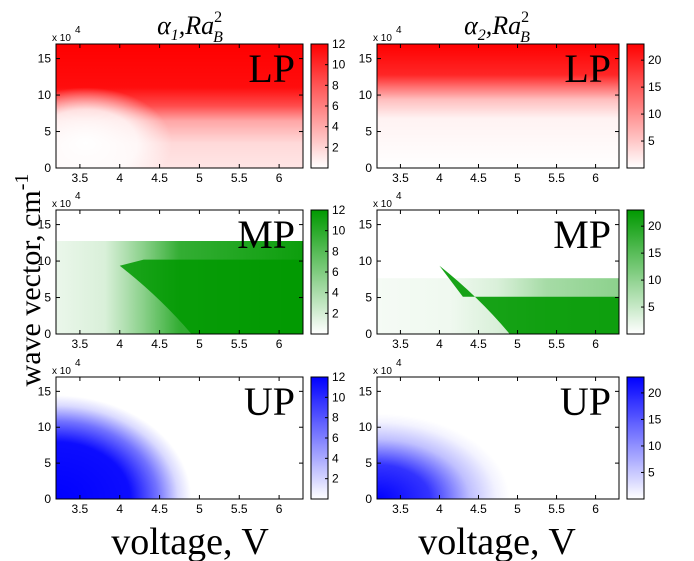  I want to click on heatmap-field, so click(498, 106).